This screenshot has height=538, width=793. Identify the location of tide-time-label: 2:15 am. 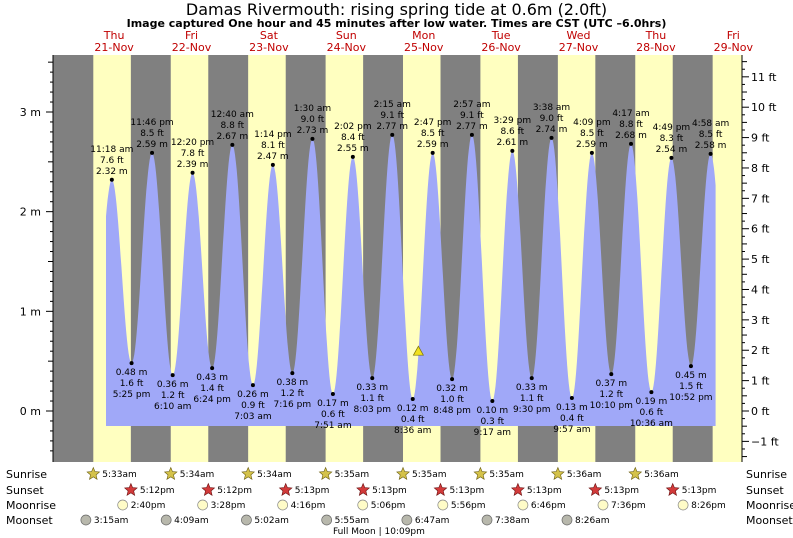
(392, 105).